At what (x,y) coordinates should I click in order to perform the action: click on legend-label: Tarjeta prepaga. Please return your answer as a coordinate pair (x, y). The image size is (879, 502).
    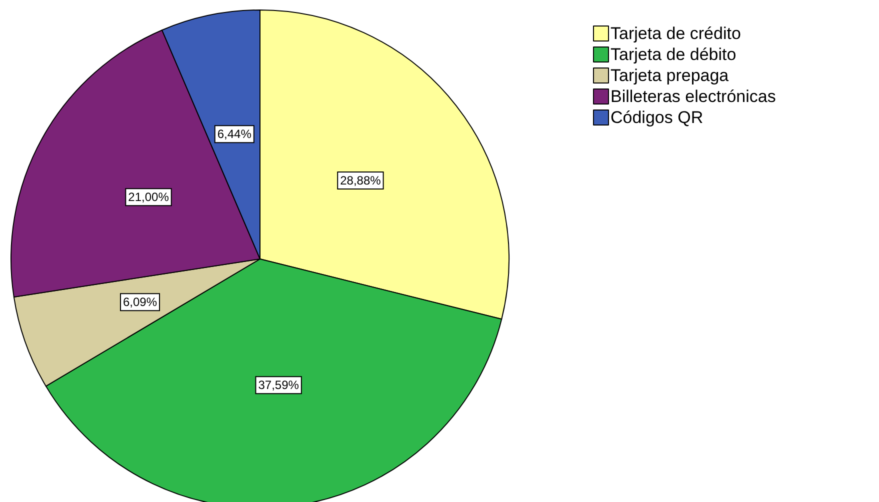
    Looking at the image, I should click on (670, 75).